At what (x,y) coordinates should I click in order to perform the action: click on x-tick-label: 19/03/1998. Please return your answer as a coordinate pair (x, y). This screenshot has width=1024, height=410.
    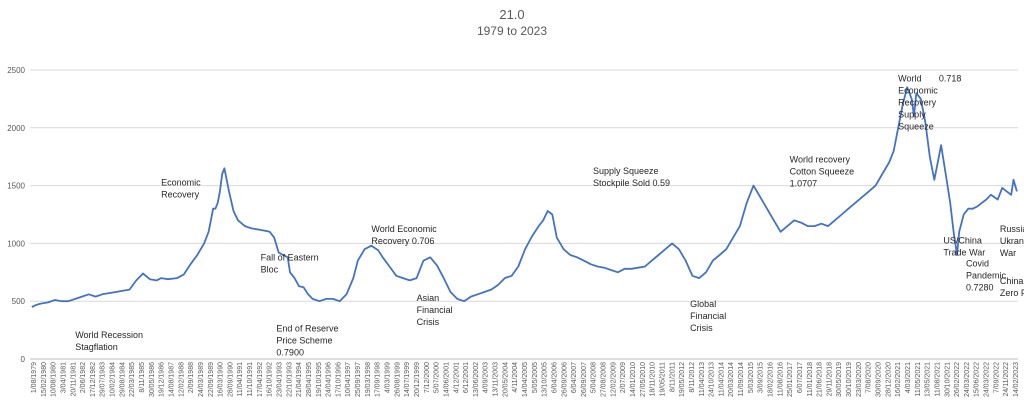
    Looking at the image, I should click on (368, 379).